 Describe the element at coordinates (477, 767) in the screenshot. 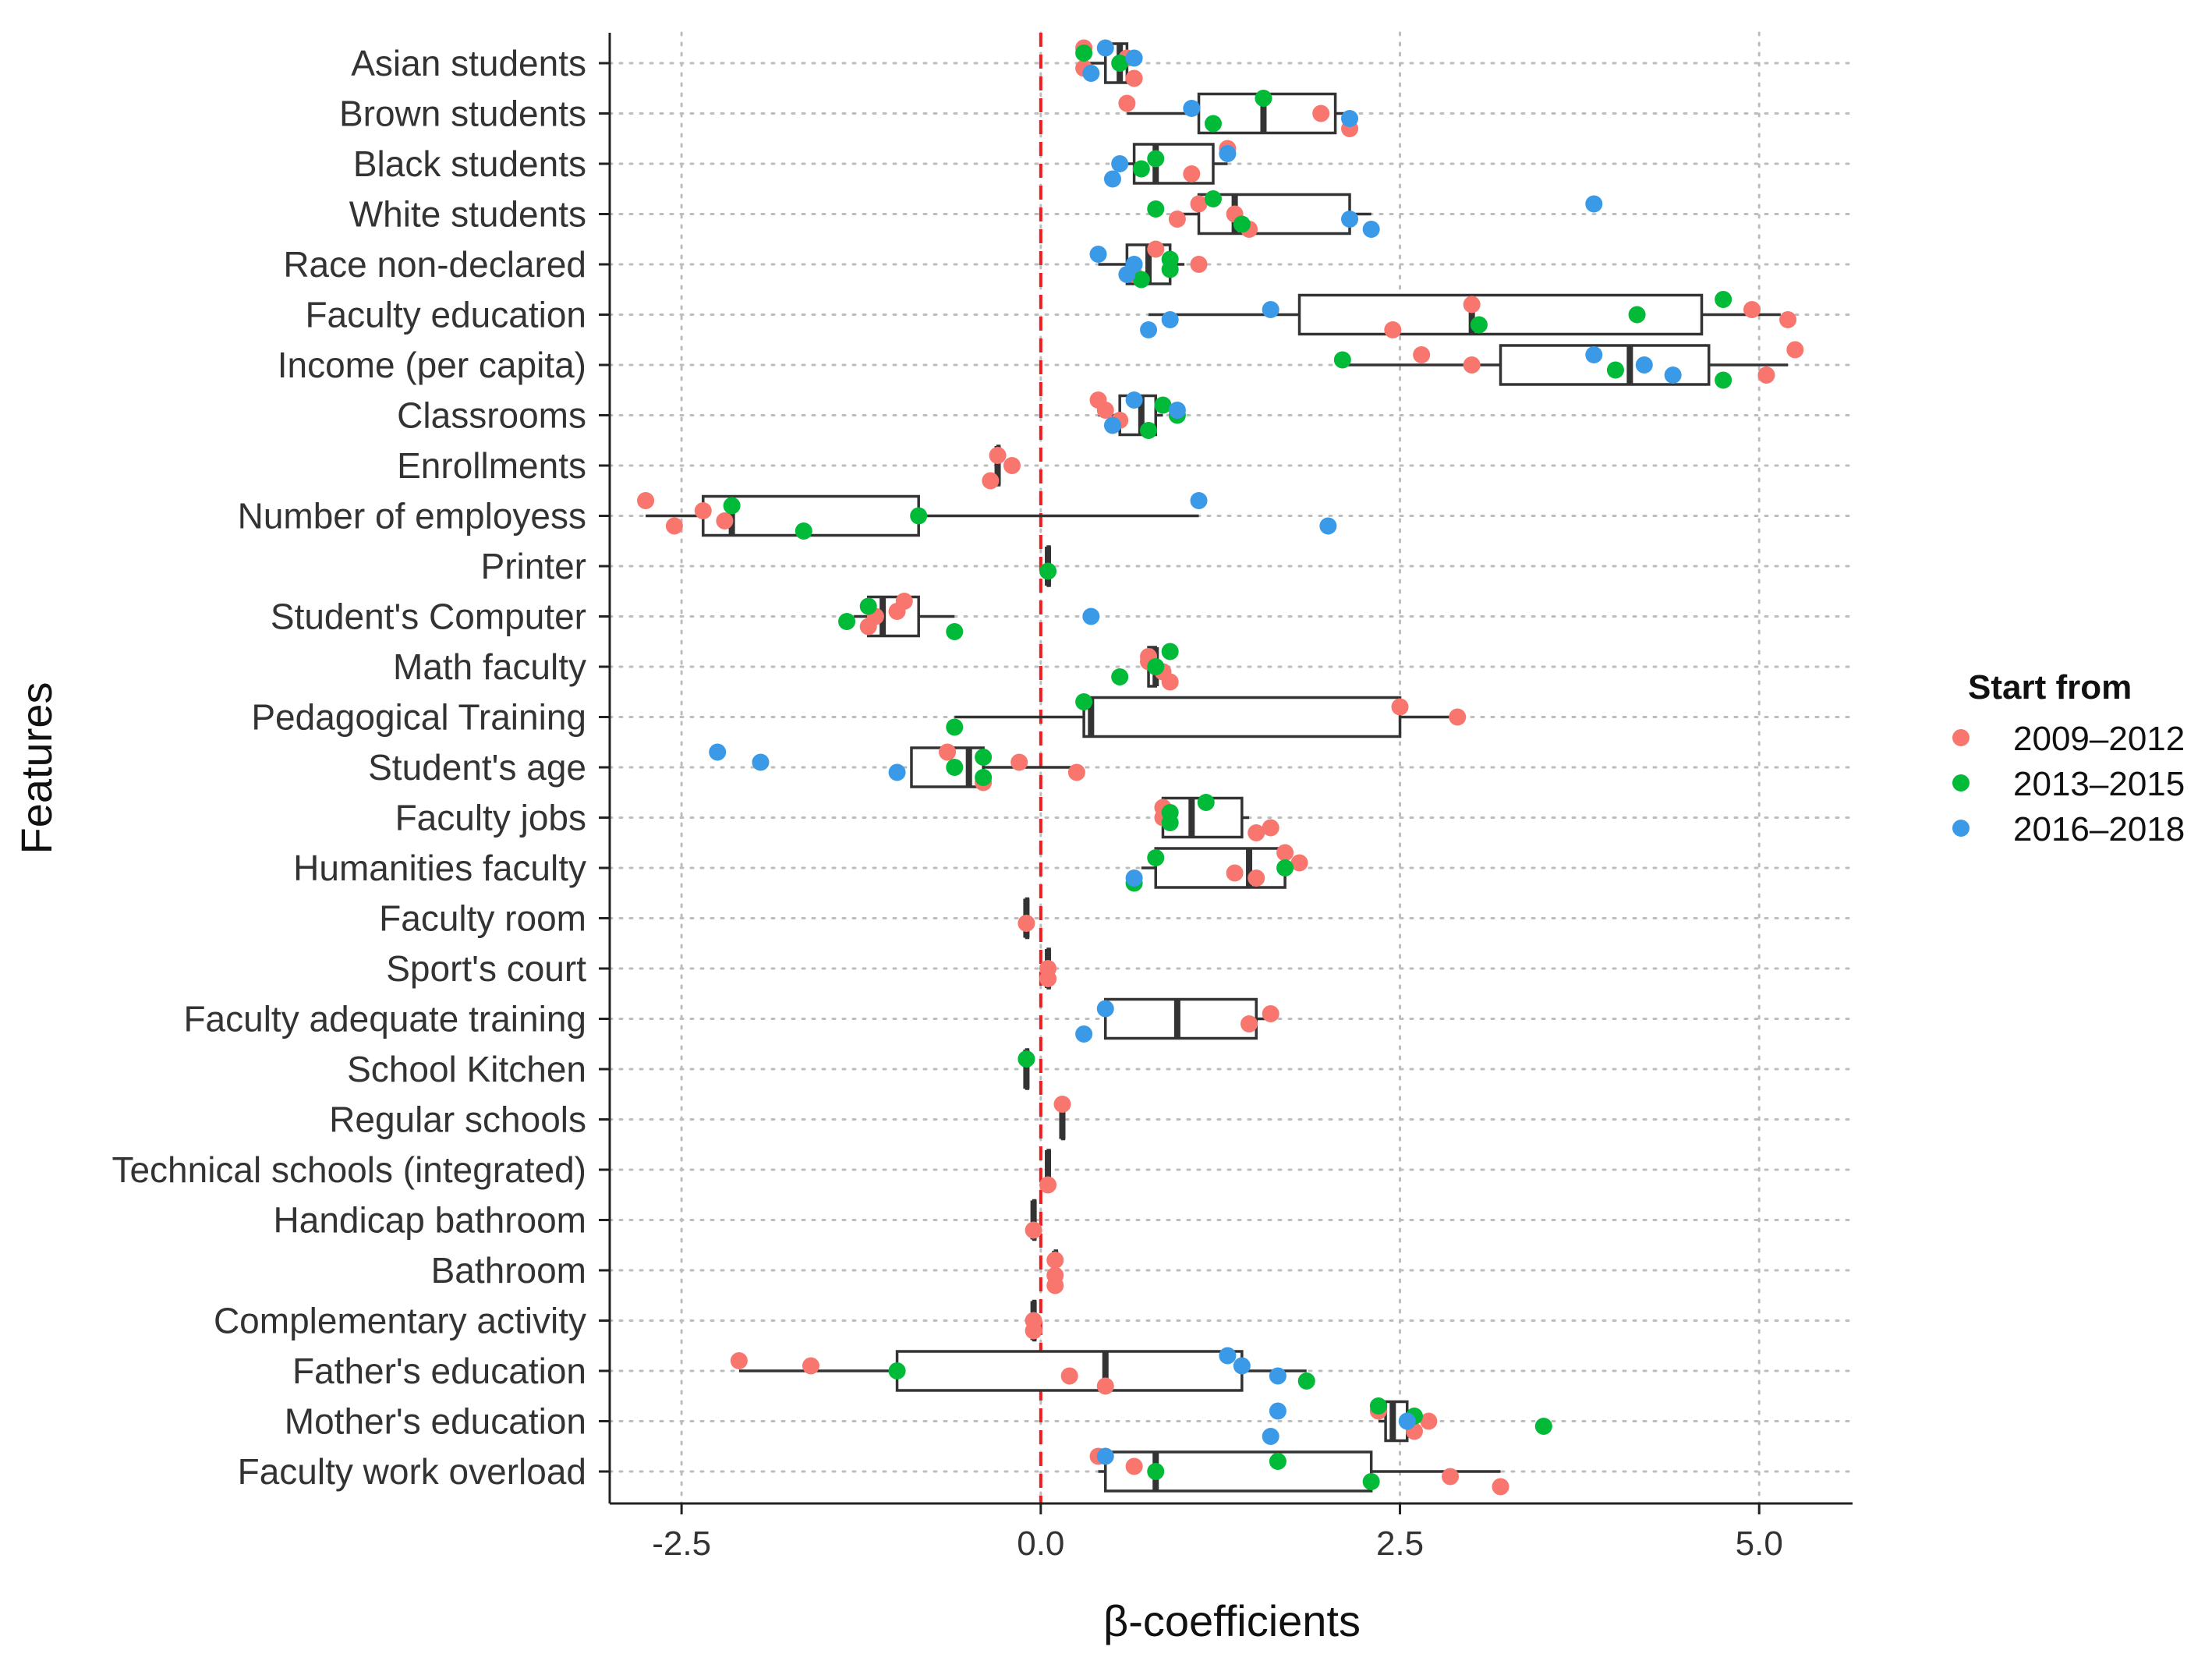

I see `feature-label: Student's age` at that location.